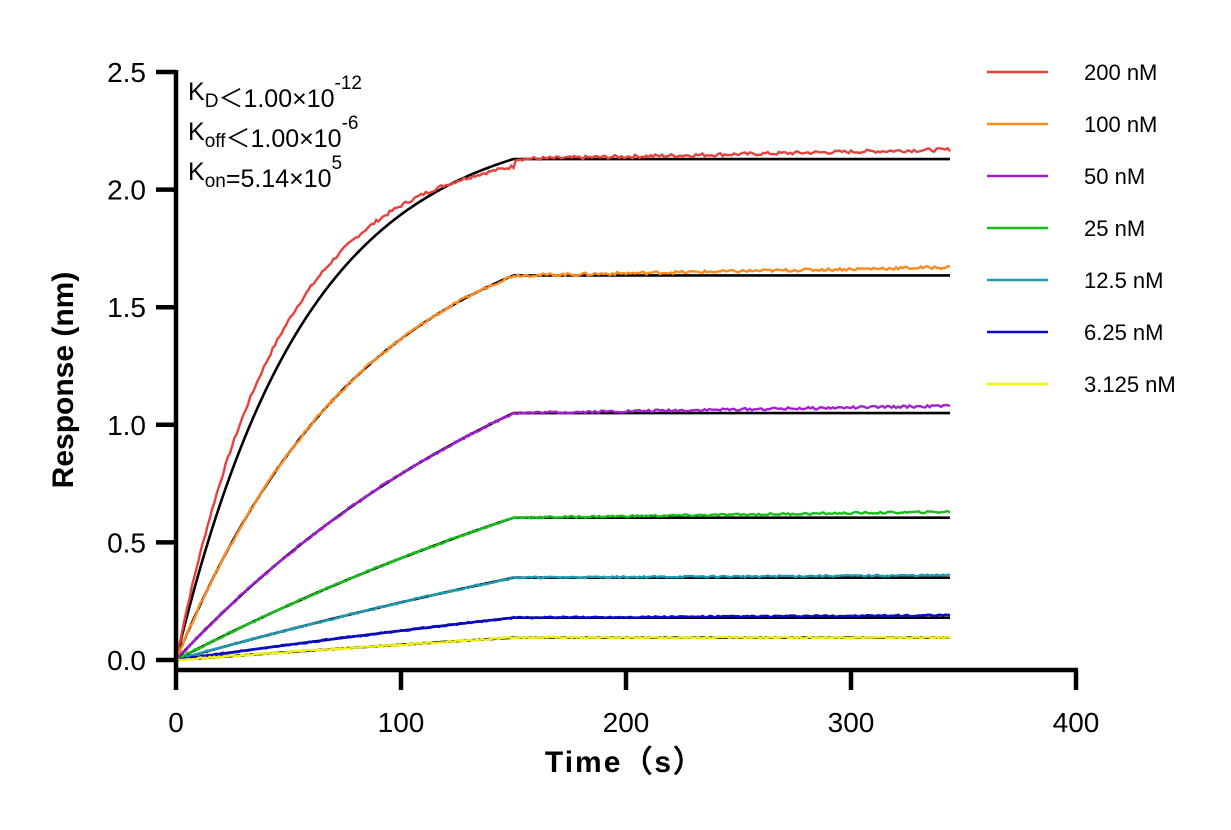 Image resolution: width=1231 pixels, height=830 pixels. What do you see at coordinates (126, 425) in the screenshot?
I see `y-tick-label-2: 1.0` at bounding box center [126, 425].